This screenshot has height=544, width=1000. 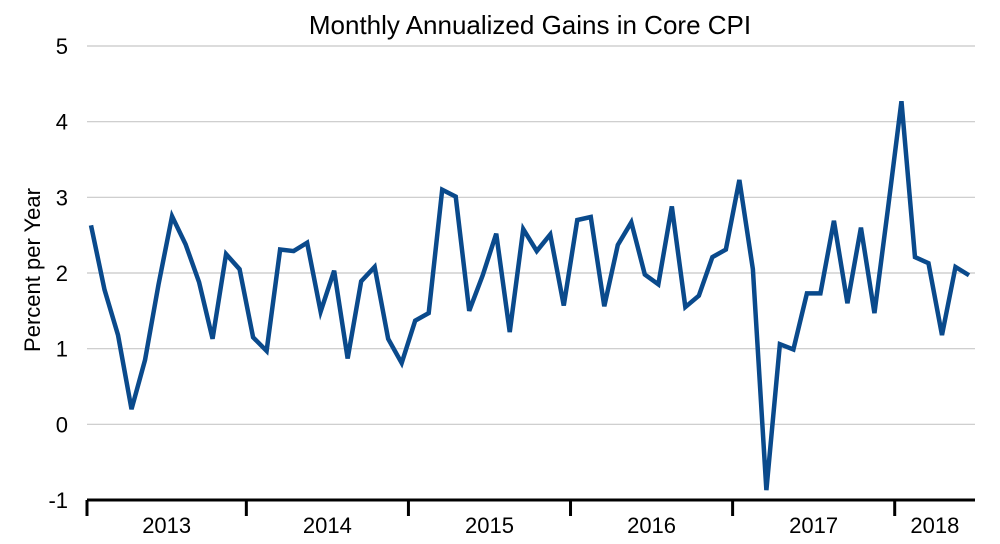 What do you see at coordinates (62, 197) in the screenshot?
I see `y-tick-label: 3` at bounding box center [62, 197].